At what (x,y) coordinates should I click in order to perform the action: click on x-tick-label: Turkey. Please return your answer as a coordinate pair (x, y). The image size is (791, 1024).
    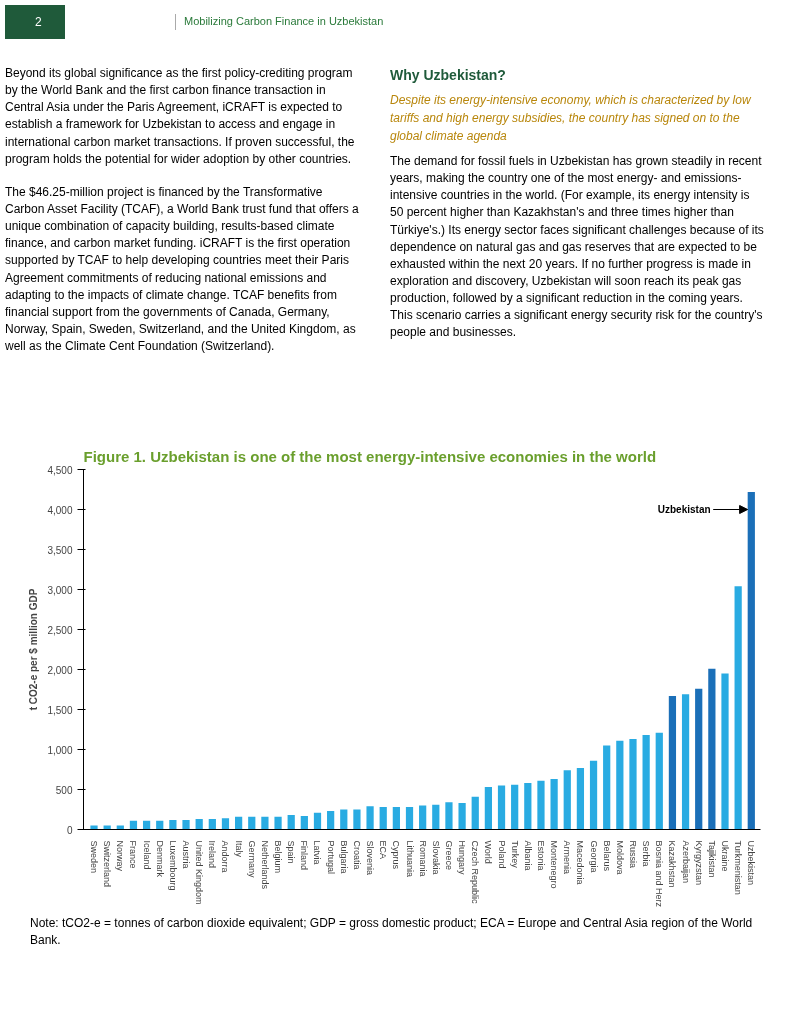
    Looking at the image, I should click on (514, 854).